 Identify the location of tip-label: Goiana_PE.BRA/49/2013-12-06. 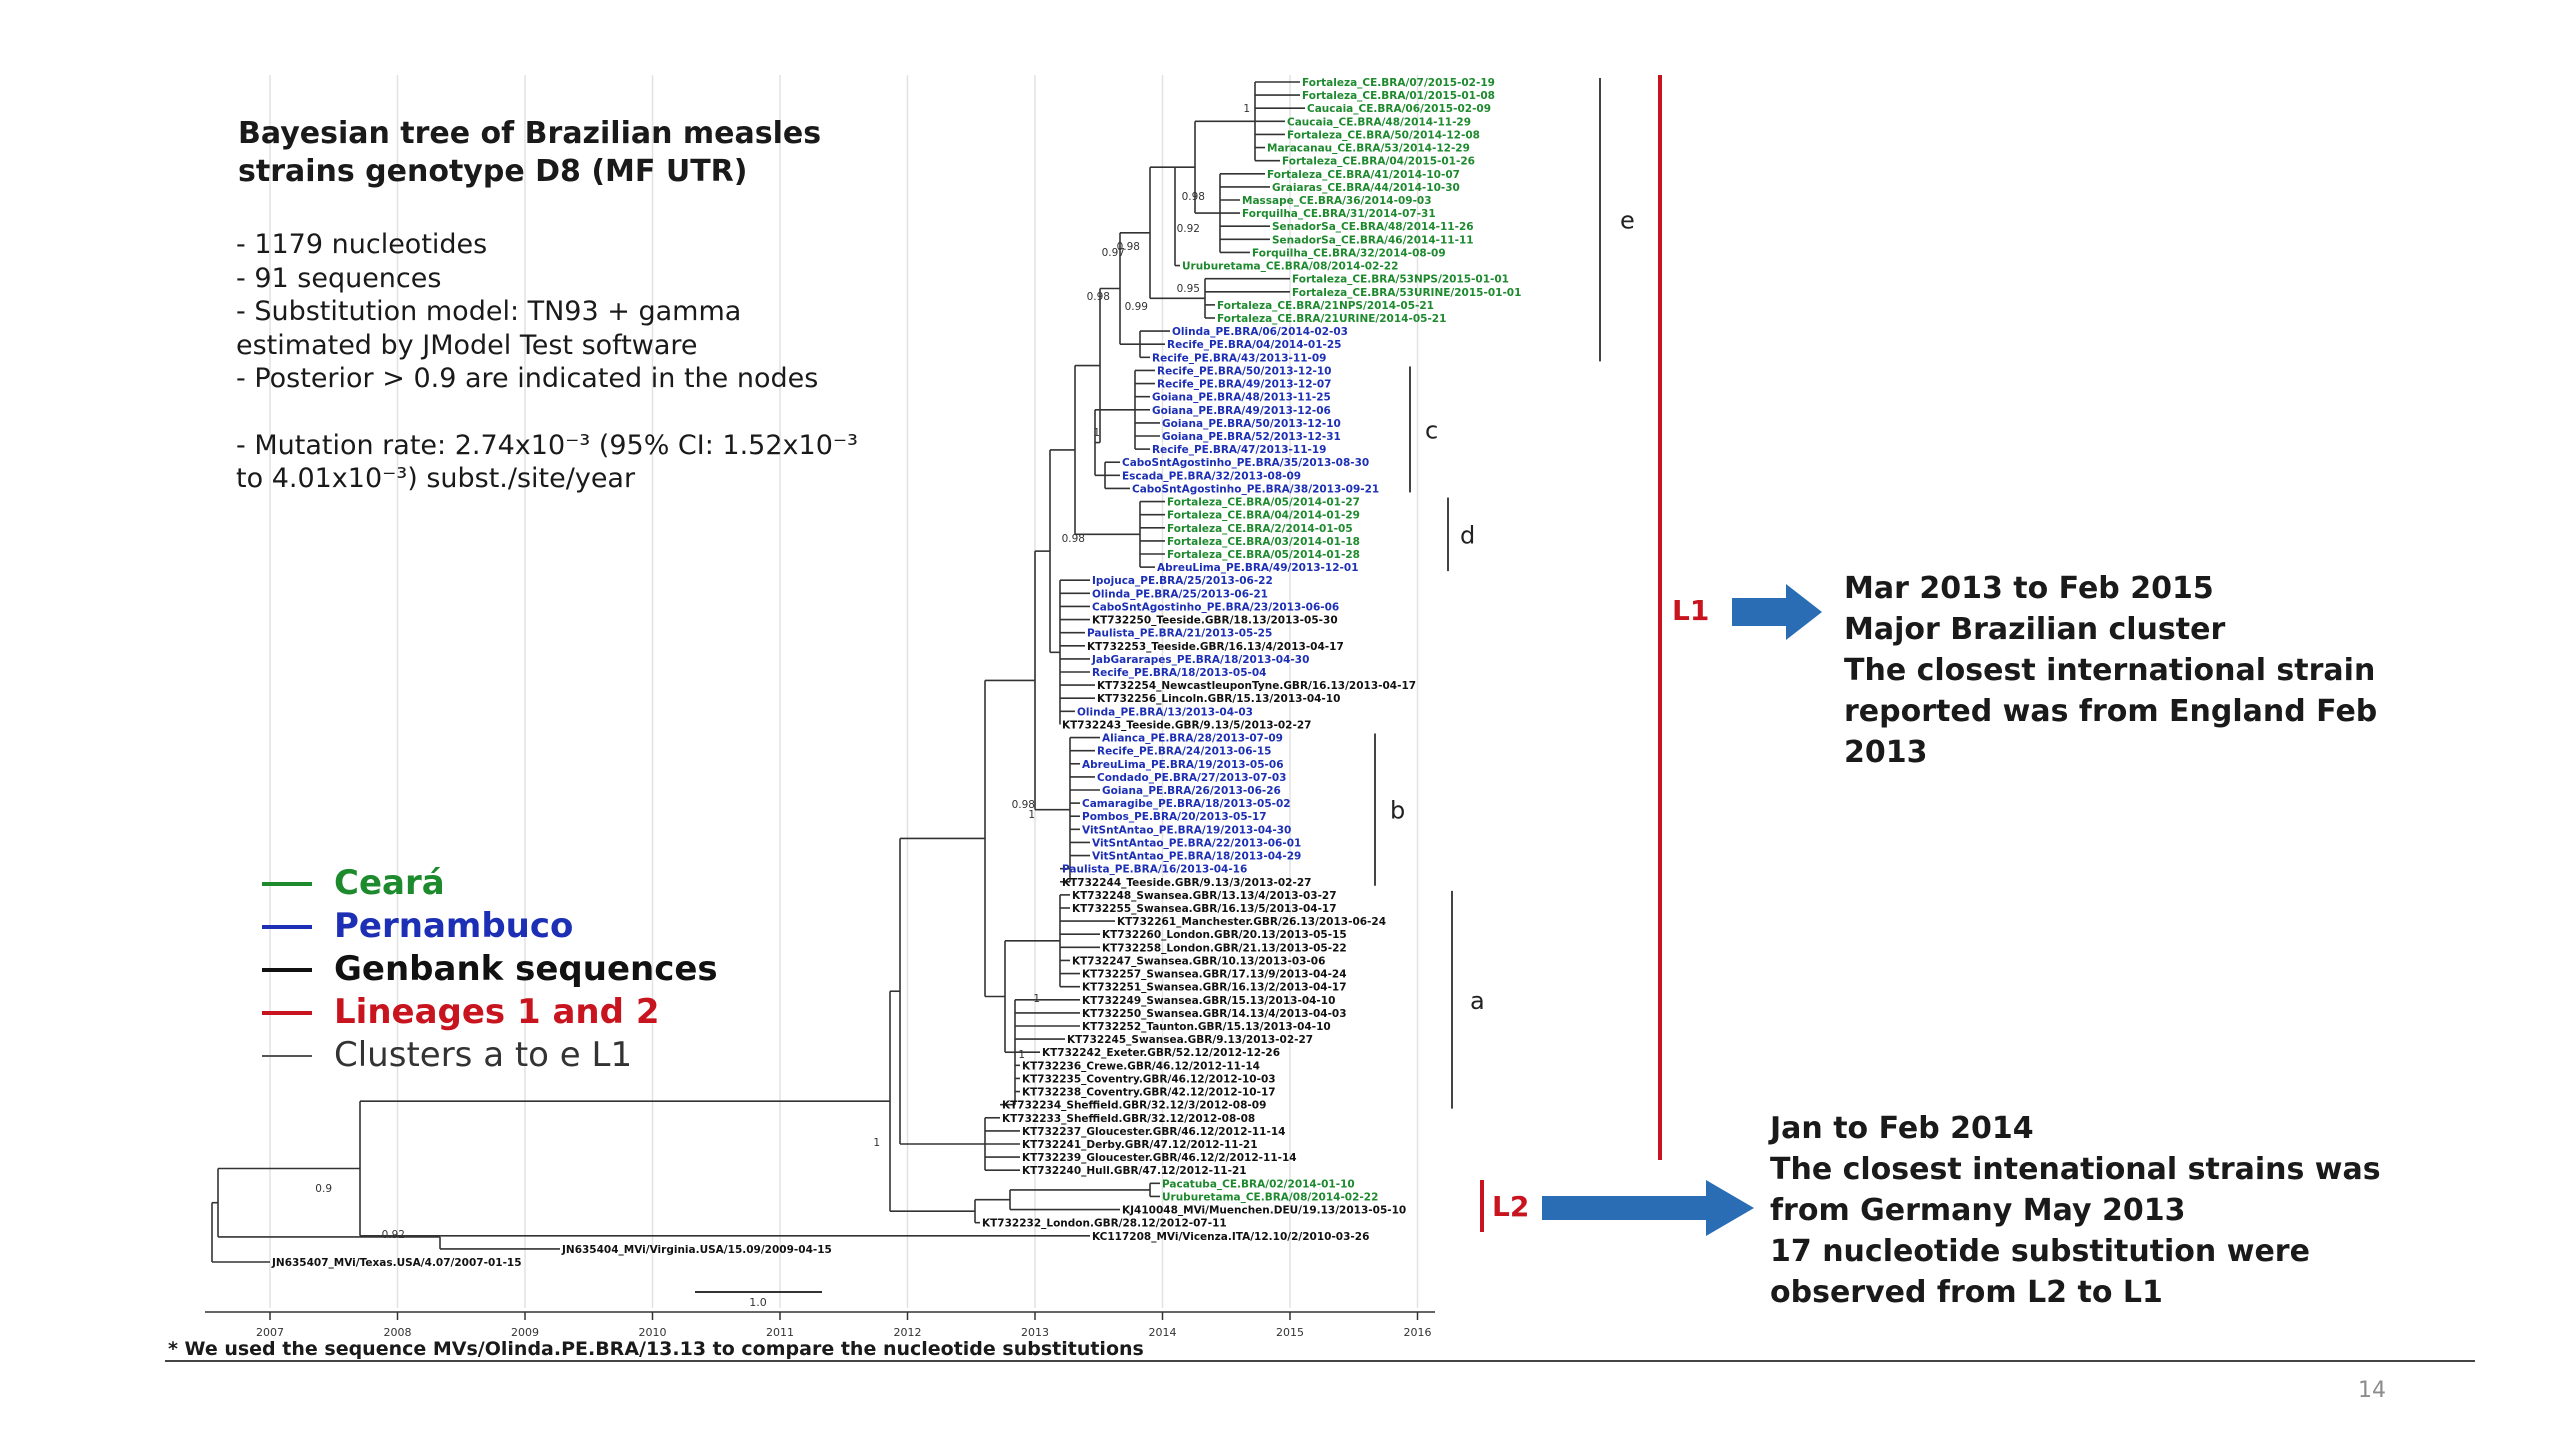
(1241, 411).